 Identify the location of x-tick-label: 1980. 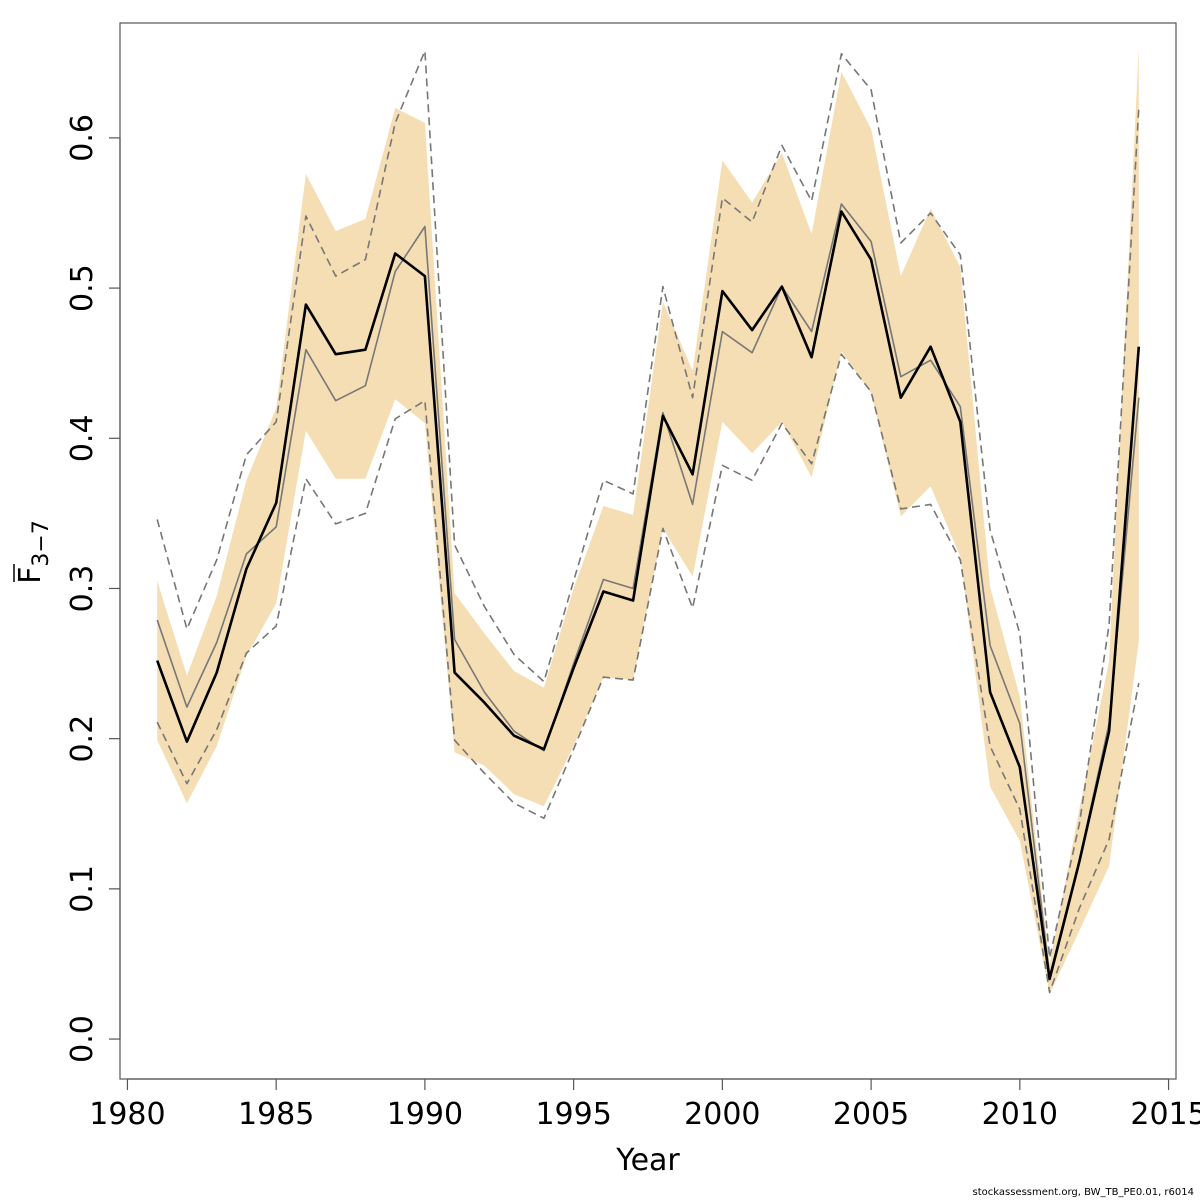
(127, 1114).